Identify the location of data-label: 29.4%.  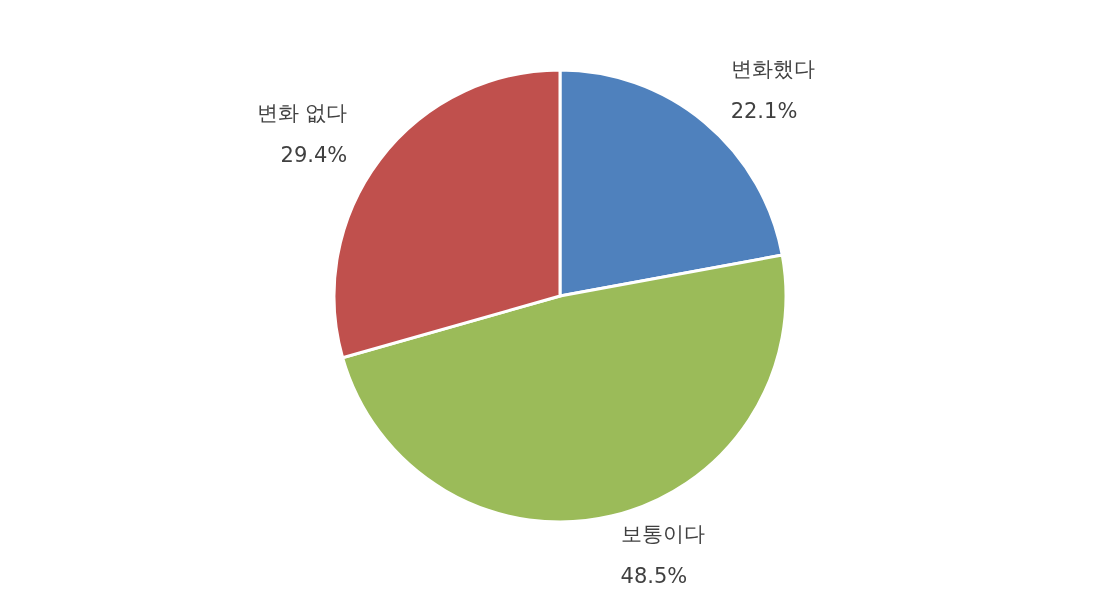
(314, 155).